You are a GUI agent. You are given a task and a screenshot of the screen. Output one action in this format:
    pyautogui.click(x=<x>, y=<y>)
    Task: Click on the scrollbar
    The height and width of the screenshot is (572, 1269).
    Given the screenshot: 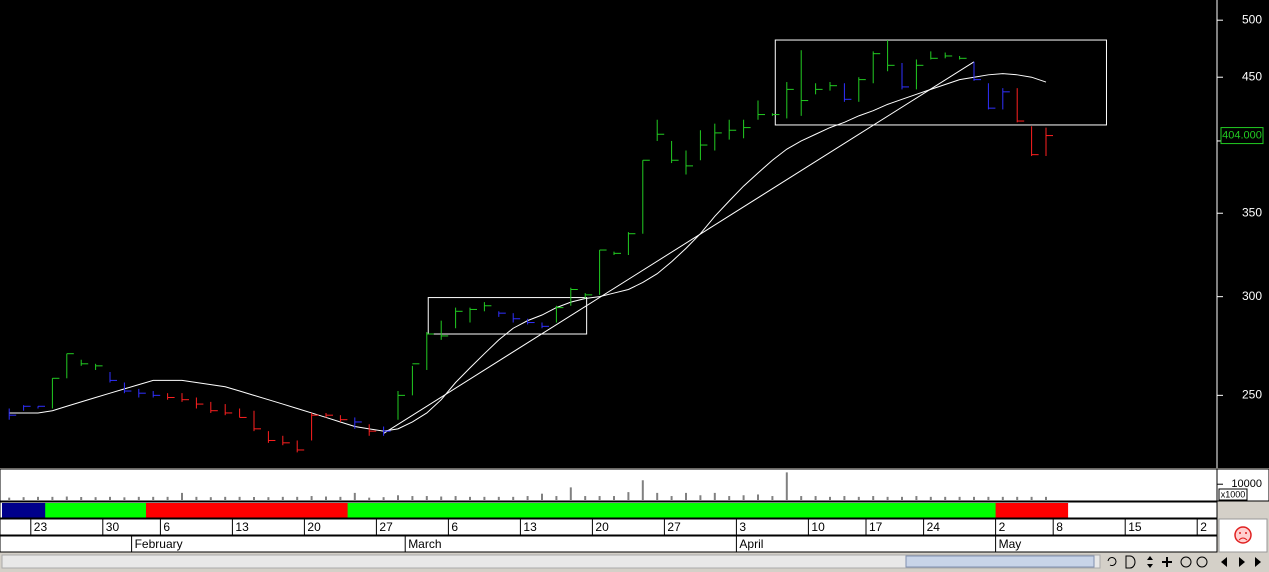 What is the action you would take?
    pyautogui.click(x=551, y=561)
    